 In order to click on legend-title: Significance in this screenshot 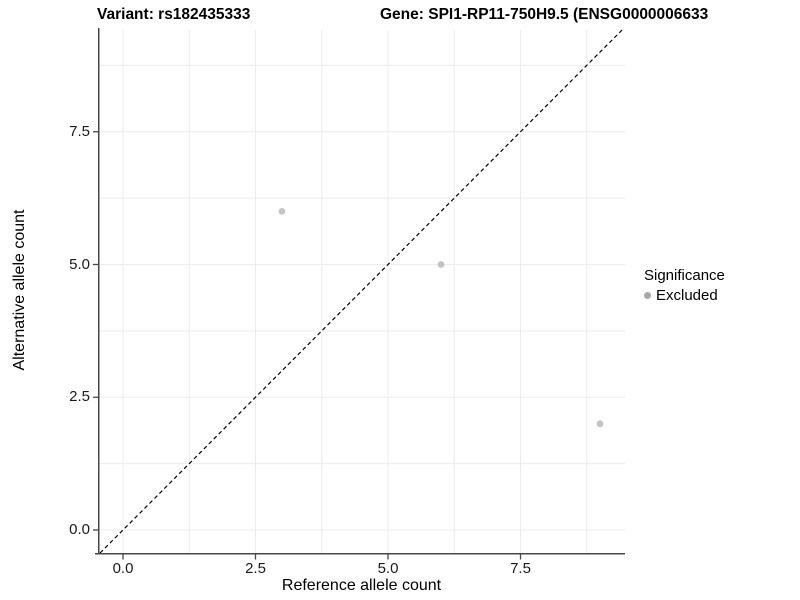, I will do `click(684, 275)`.